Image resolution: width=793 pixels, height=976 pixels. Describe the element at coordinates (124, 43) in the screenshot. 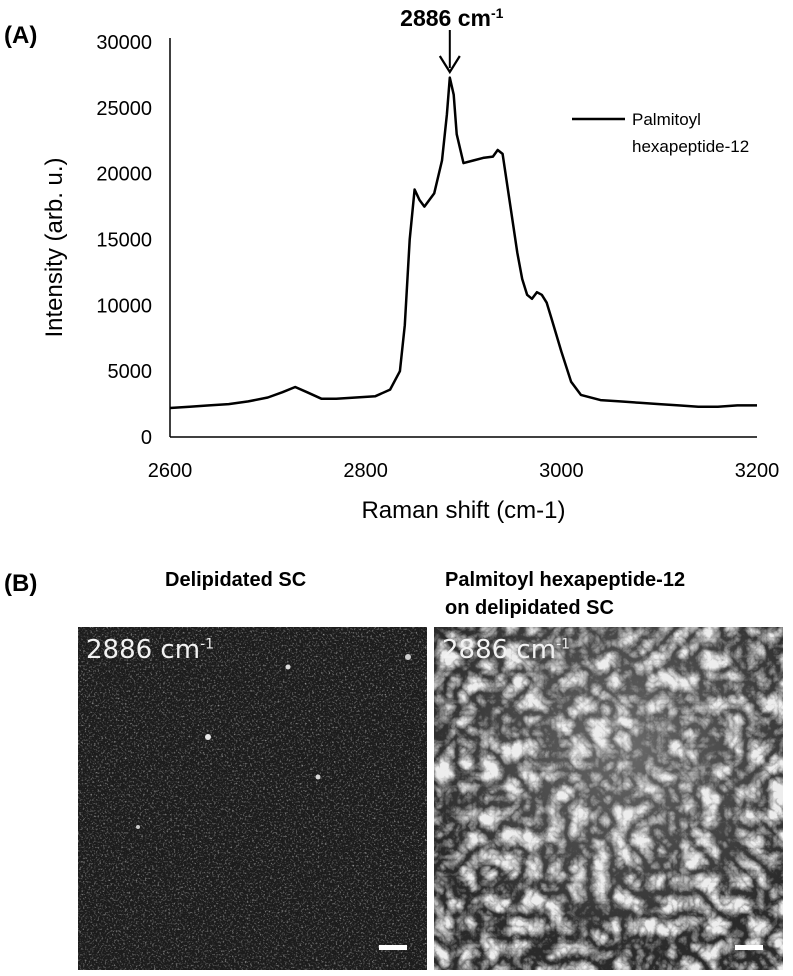

I see `y-tick-label: 30000` at that location.